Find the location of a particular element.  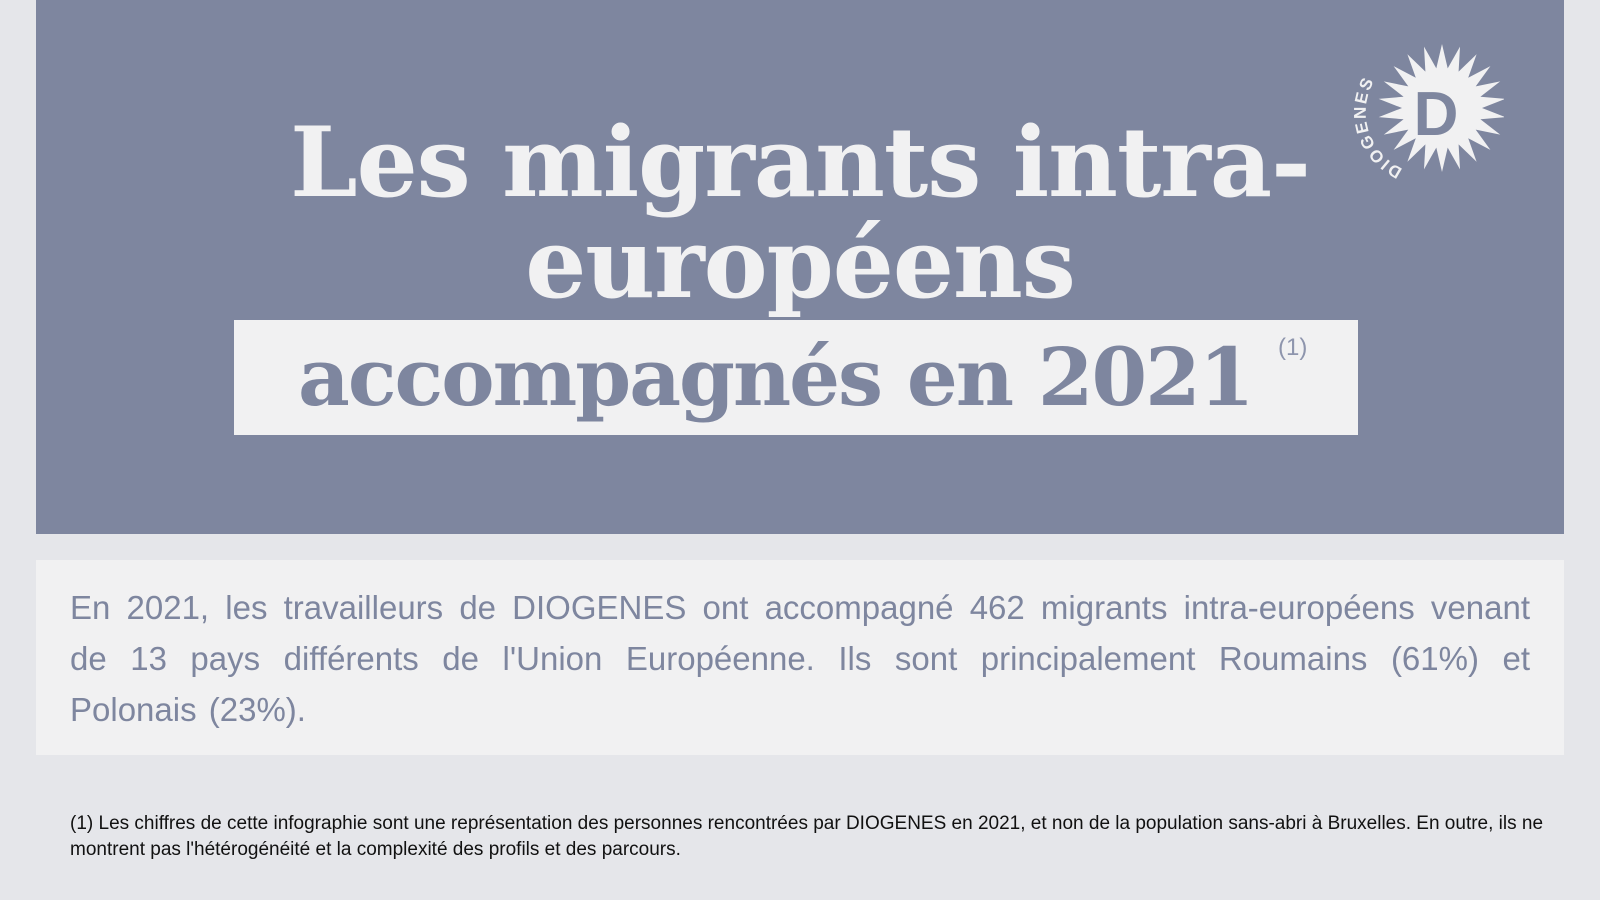

logo-letter: D is located at coordinates (1436, 114).